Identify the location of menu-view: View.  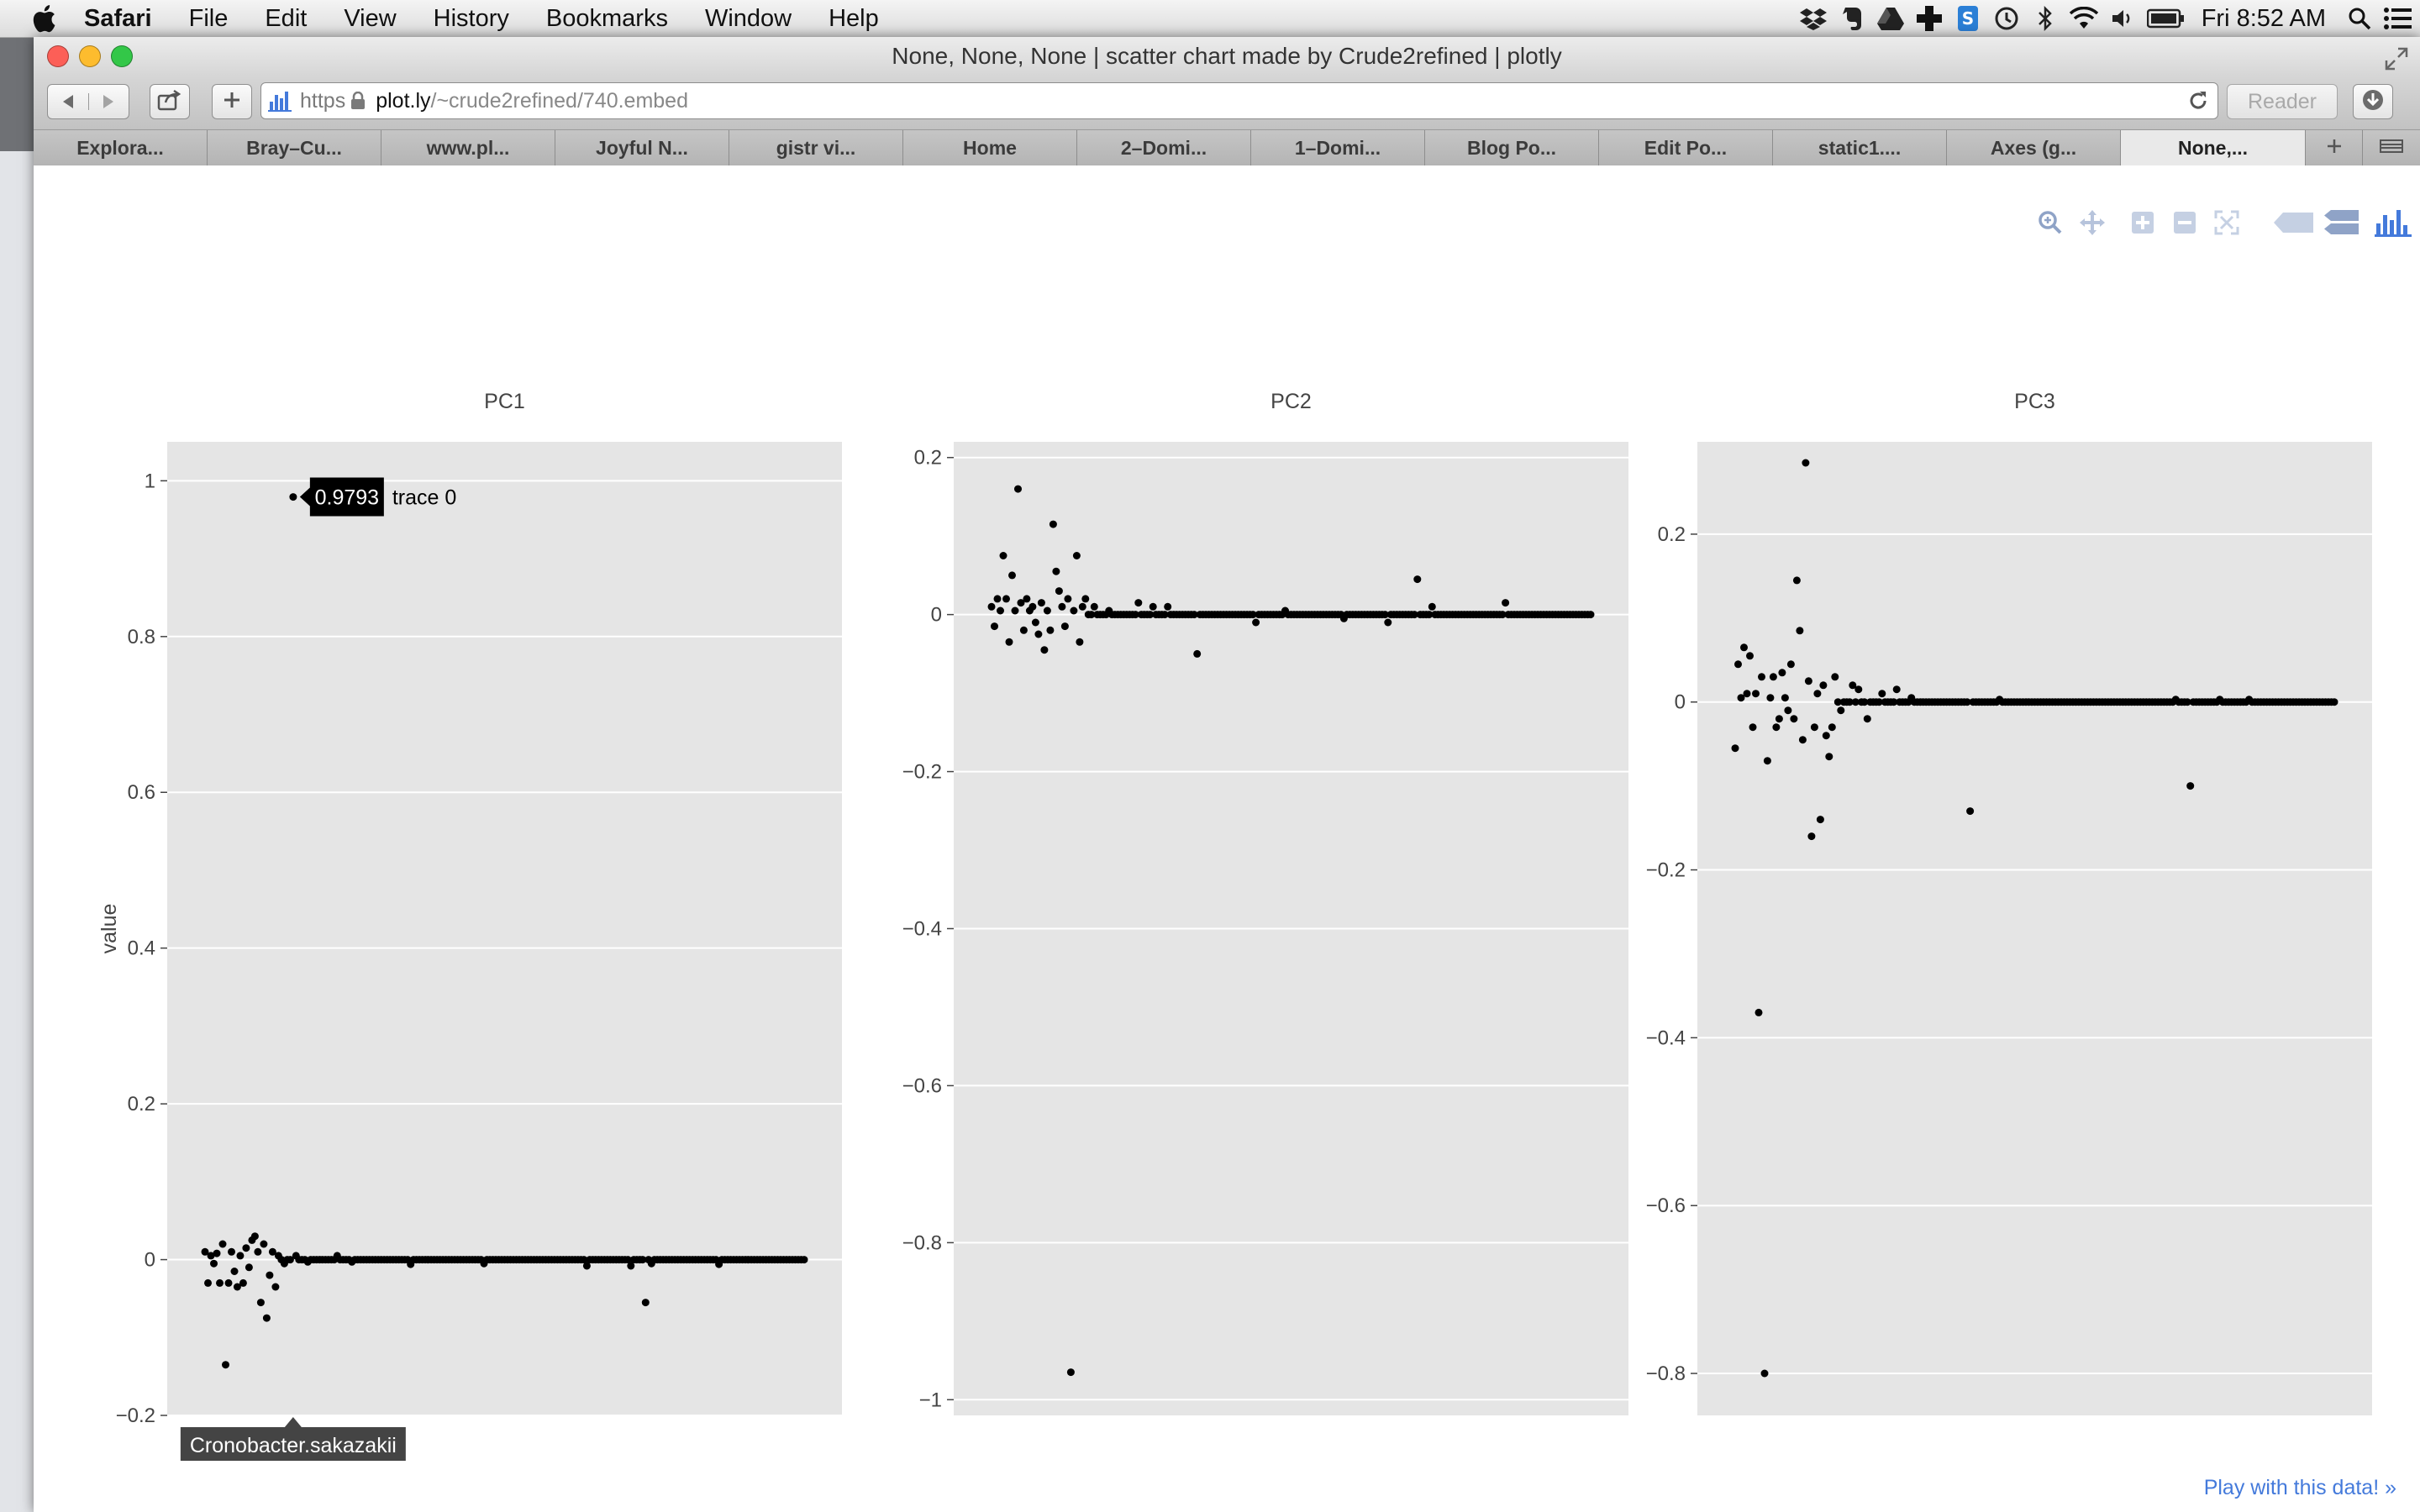
(370, 18).